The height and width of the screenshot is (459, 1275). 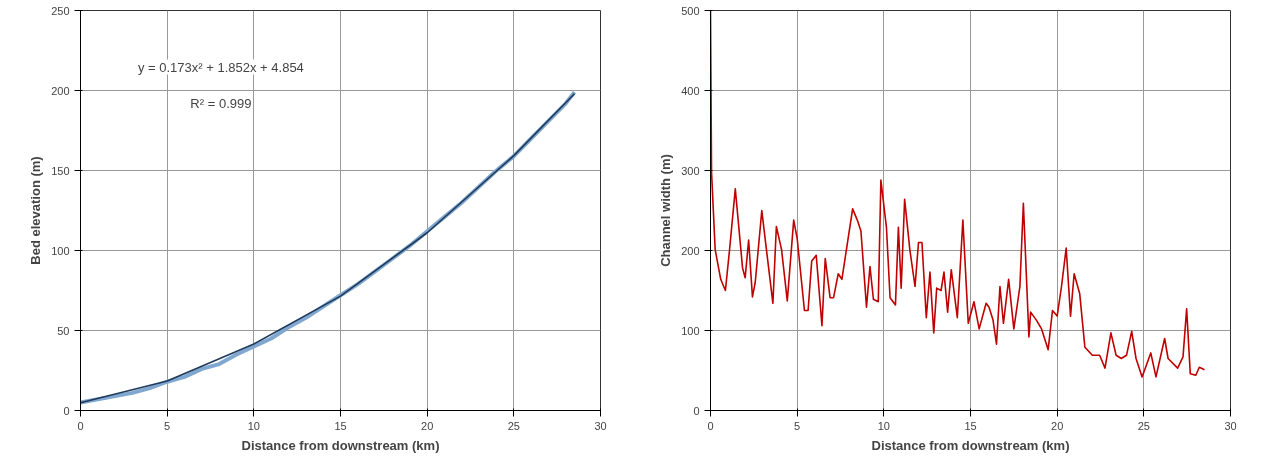 What do you see at coordinates (690, 90) in the screenshot?
I see `y-tick-label: 400` at bounding box center [690, 90].